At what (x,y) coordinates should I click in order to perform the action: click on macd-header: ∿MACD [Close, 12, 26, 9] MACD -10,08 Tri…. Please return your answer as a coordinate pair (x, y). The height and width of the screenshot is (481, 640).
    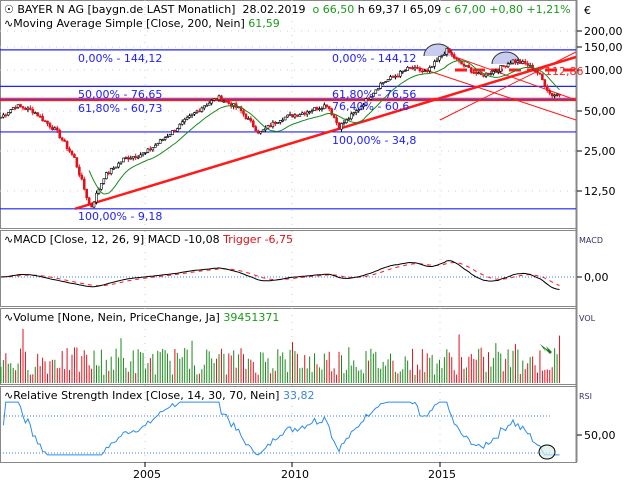
    Looking at the image, I should click on (149, 239).